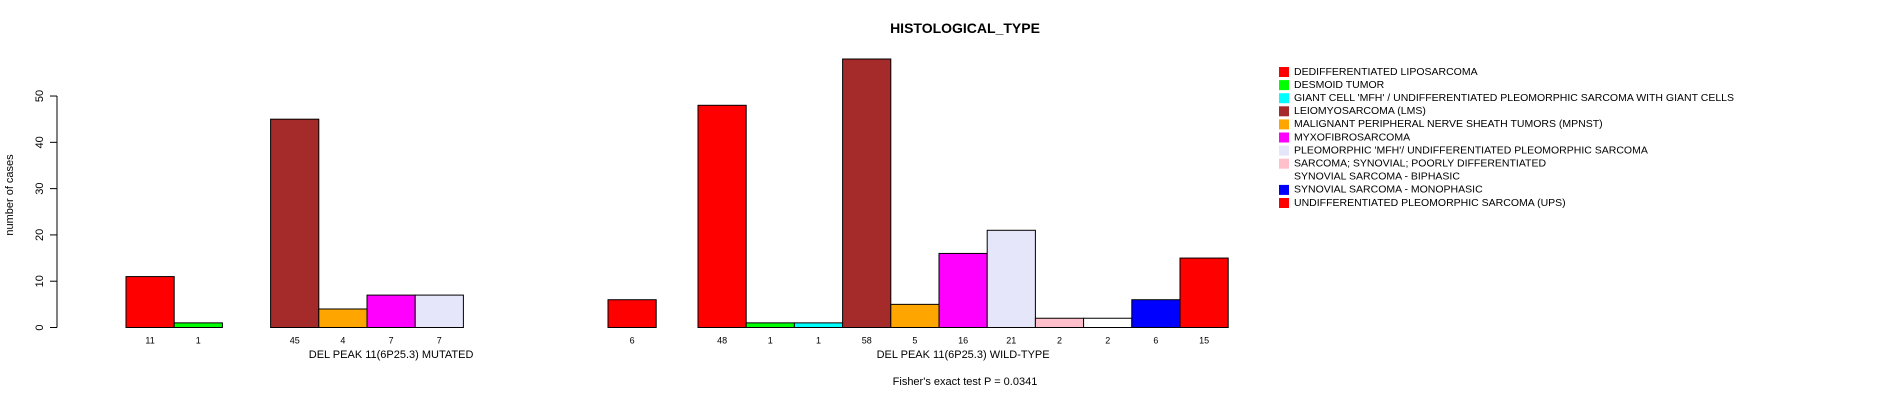  I want to click on legend-label: DESMOID TUMOR, so click(1339, 85).